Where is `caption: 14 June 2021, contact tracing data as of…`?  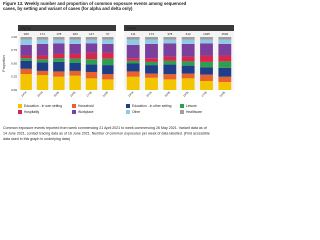
caption: 14 June 2021, contact tracing data as of… is located at coordinates (106, 133).